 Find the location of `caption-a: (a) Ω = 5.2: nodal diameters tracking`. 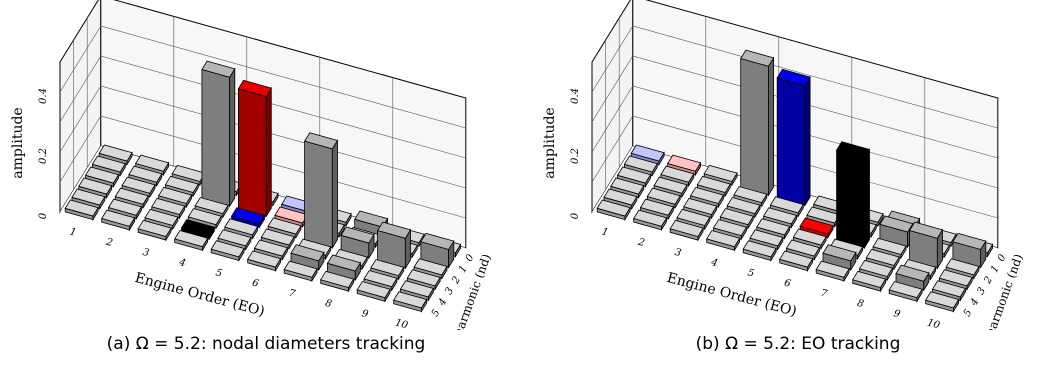

caption-a: (a) Ω = 5.2: nodal diameters tracking is located at coordinates (266, 344).